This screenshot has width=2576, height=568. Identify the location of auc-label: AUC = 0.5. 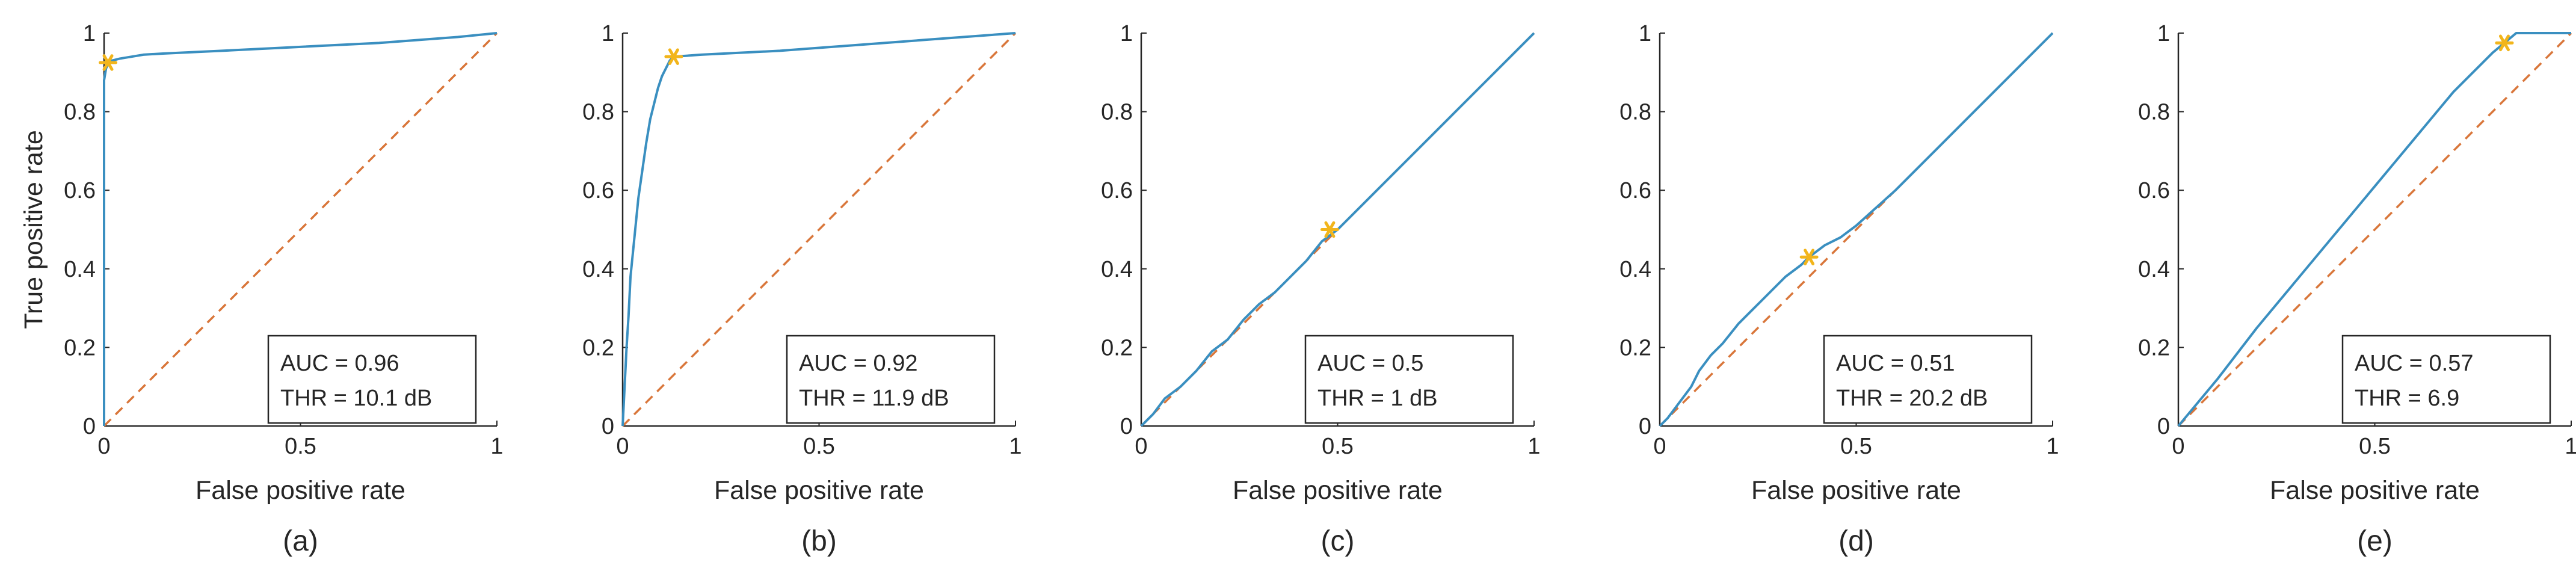
(1370, 363).